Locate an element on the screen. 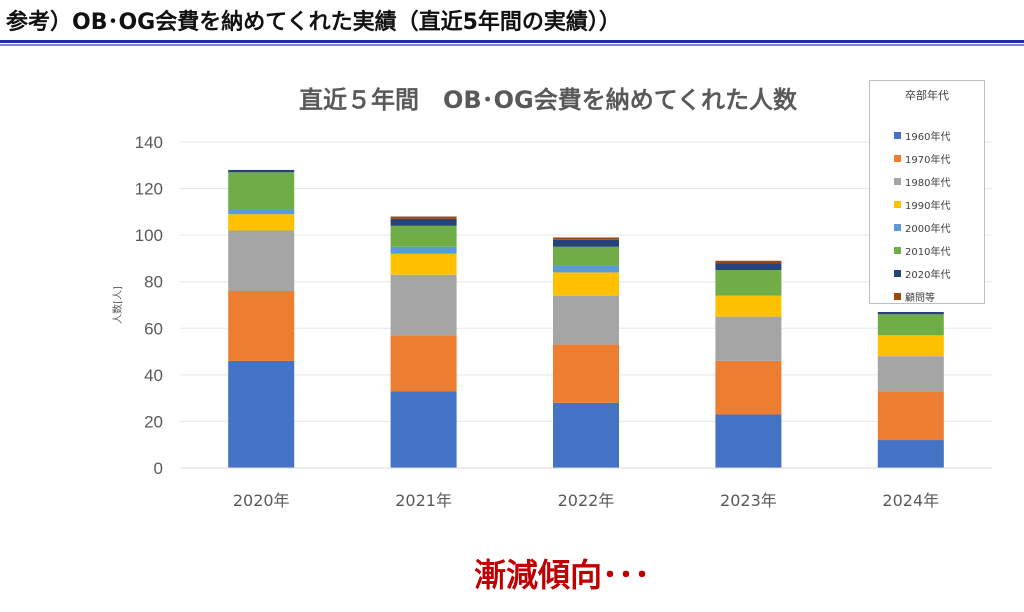  legend-label: 1990年代 is located at coordinates (928, 206).